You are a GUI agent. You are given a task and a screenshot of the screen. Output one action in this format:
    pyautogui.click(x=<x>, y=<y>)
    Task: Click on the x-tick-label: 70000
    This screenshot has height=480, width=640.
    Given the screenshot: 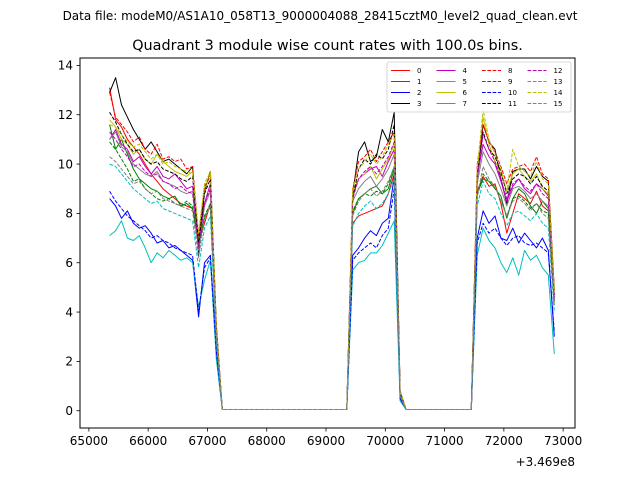 What is the action you would take?
    pyautogui.click(x=385, y=441)
    